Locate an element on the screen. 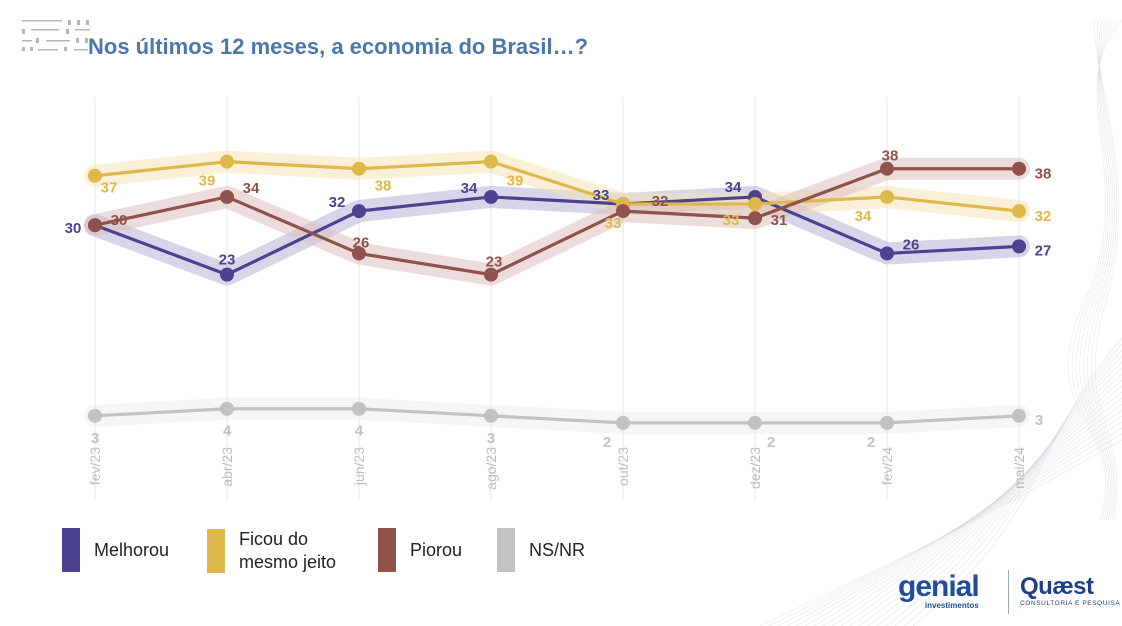 The image size is (1122, 626). legend-swatch-nsnr is located at coordinates (506, 550).